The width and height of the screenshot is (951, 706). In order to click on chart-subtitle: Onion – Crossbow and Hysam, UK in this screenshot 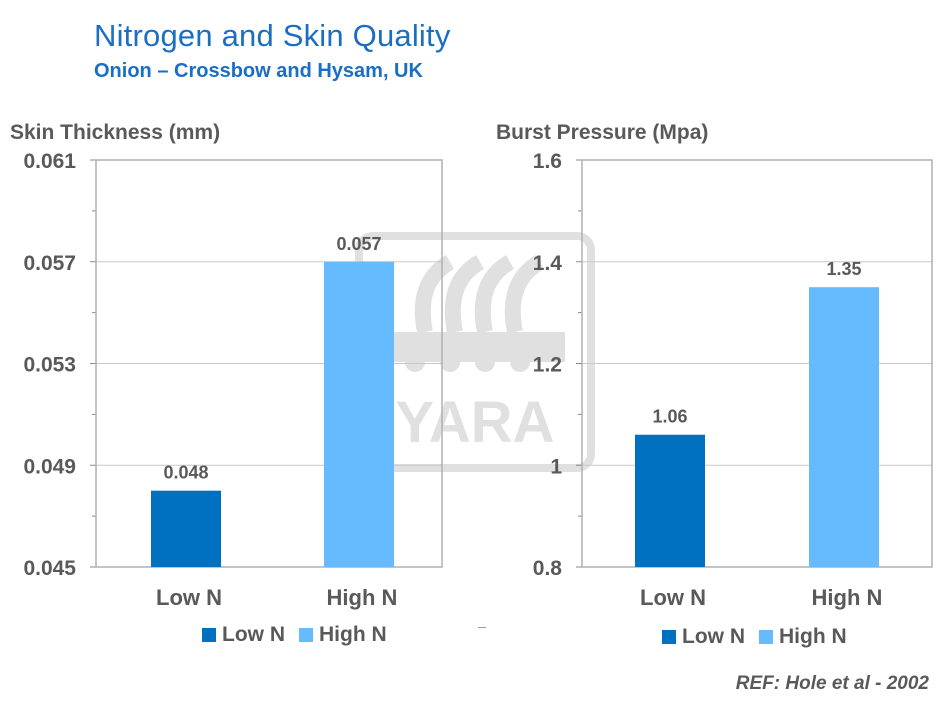, I will do `click(258, 71)`.